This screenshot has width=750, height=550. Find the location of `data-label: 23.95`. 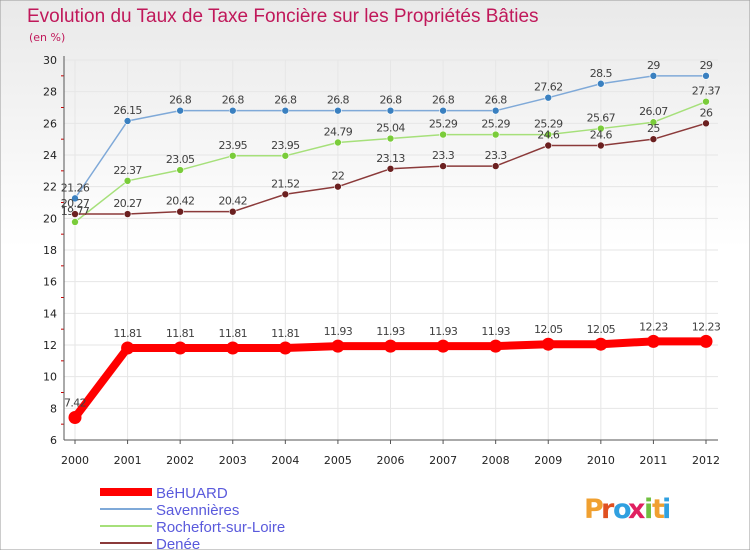

data-label: 23.95 is located at coordinates (233, 145).